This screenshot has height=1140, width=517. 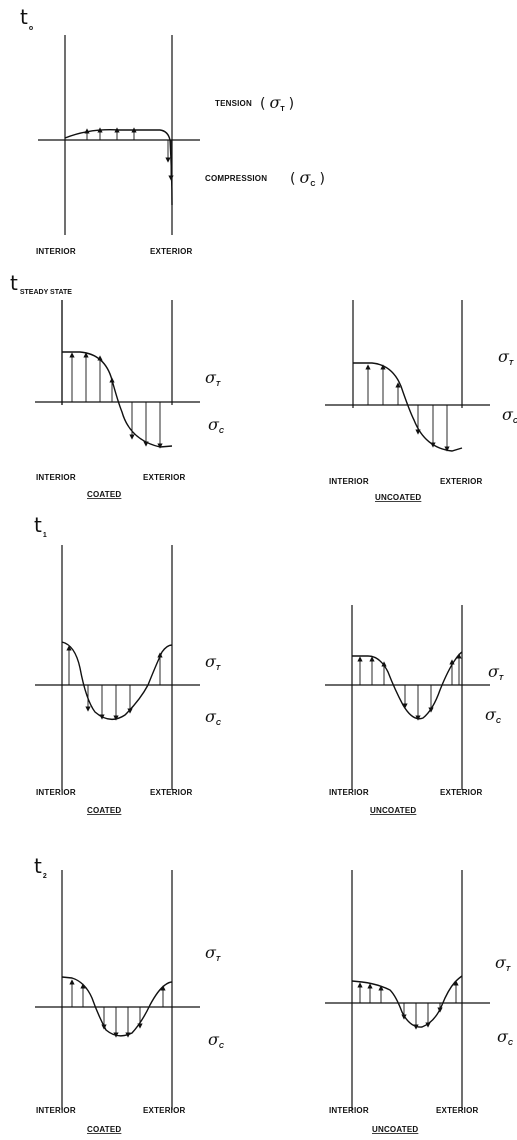 I want to click on stress-arrows-t0, so click(x=129, y=154).